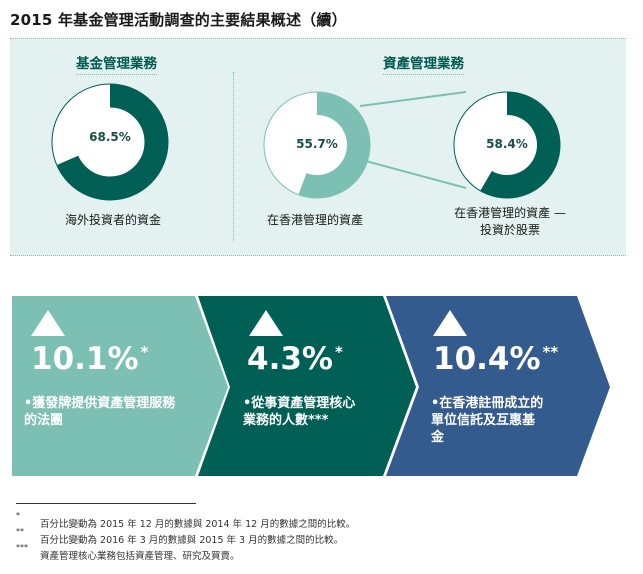  I want to click on hk-equity-assets-donut, so click(507, 145).